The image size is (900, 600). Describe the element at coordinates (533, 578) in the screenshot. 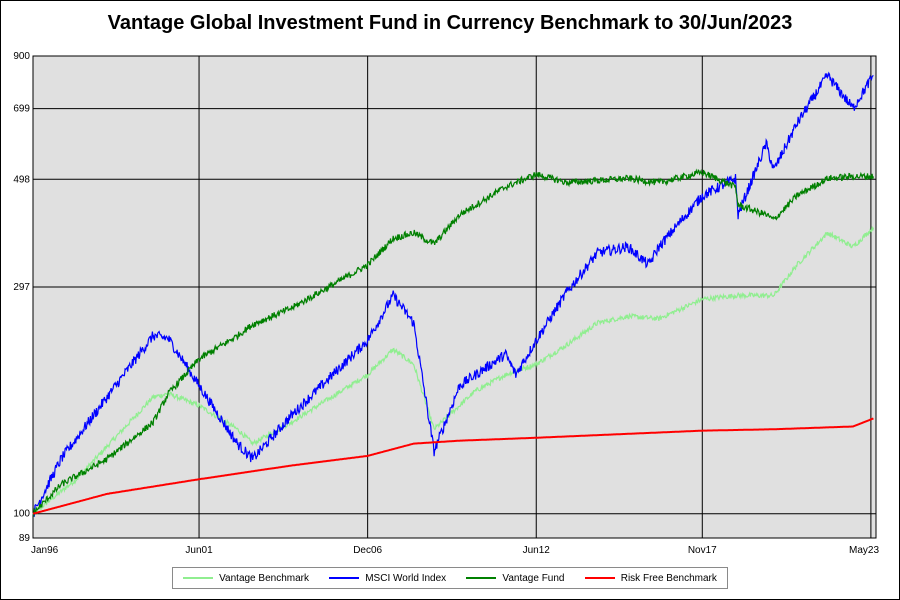

I see `legend-label: Vantage Fund` at that location.